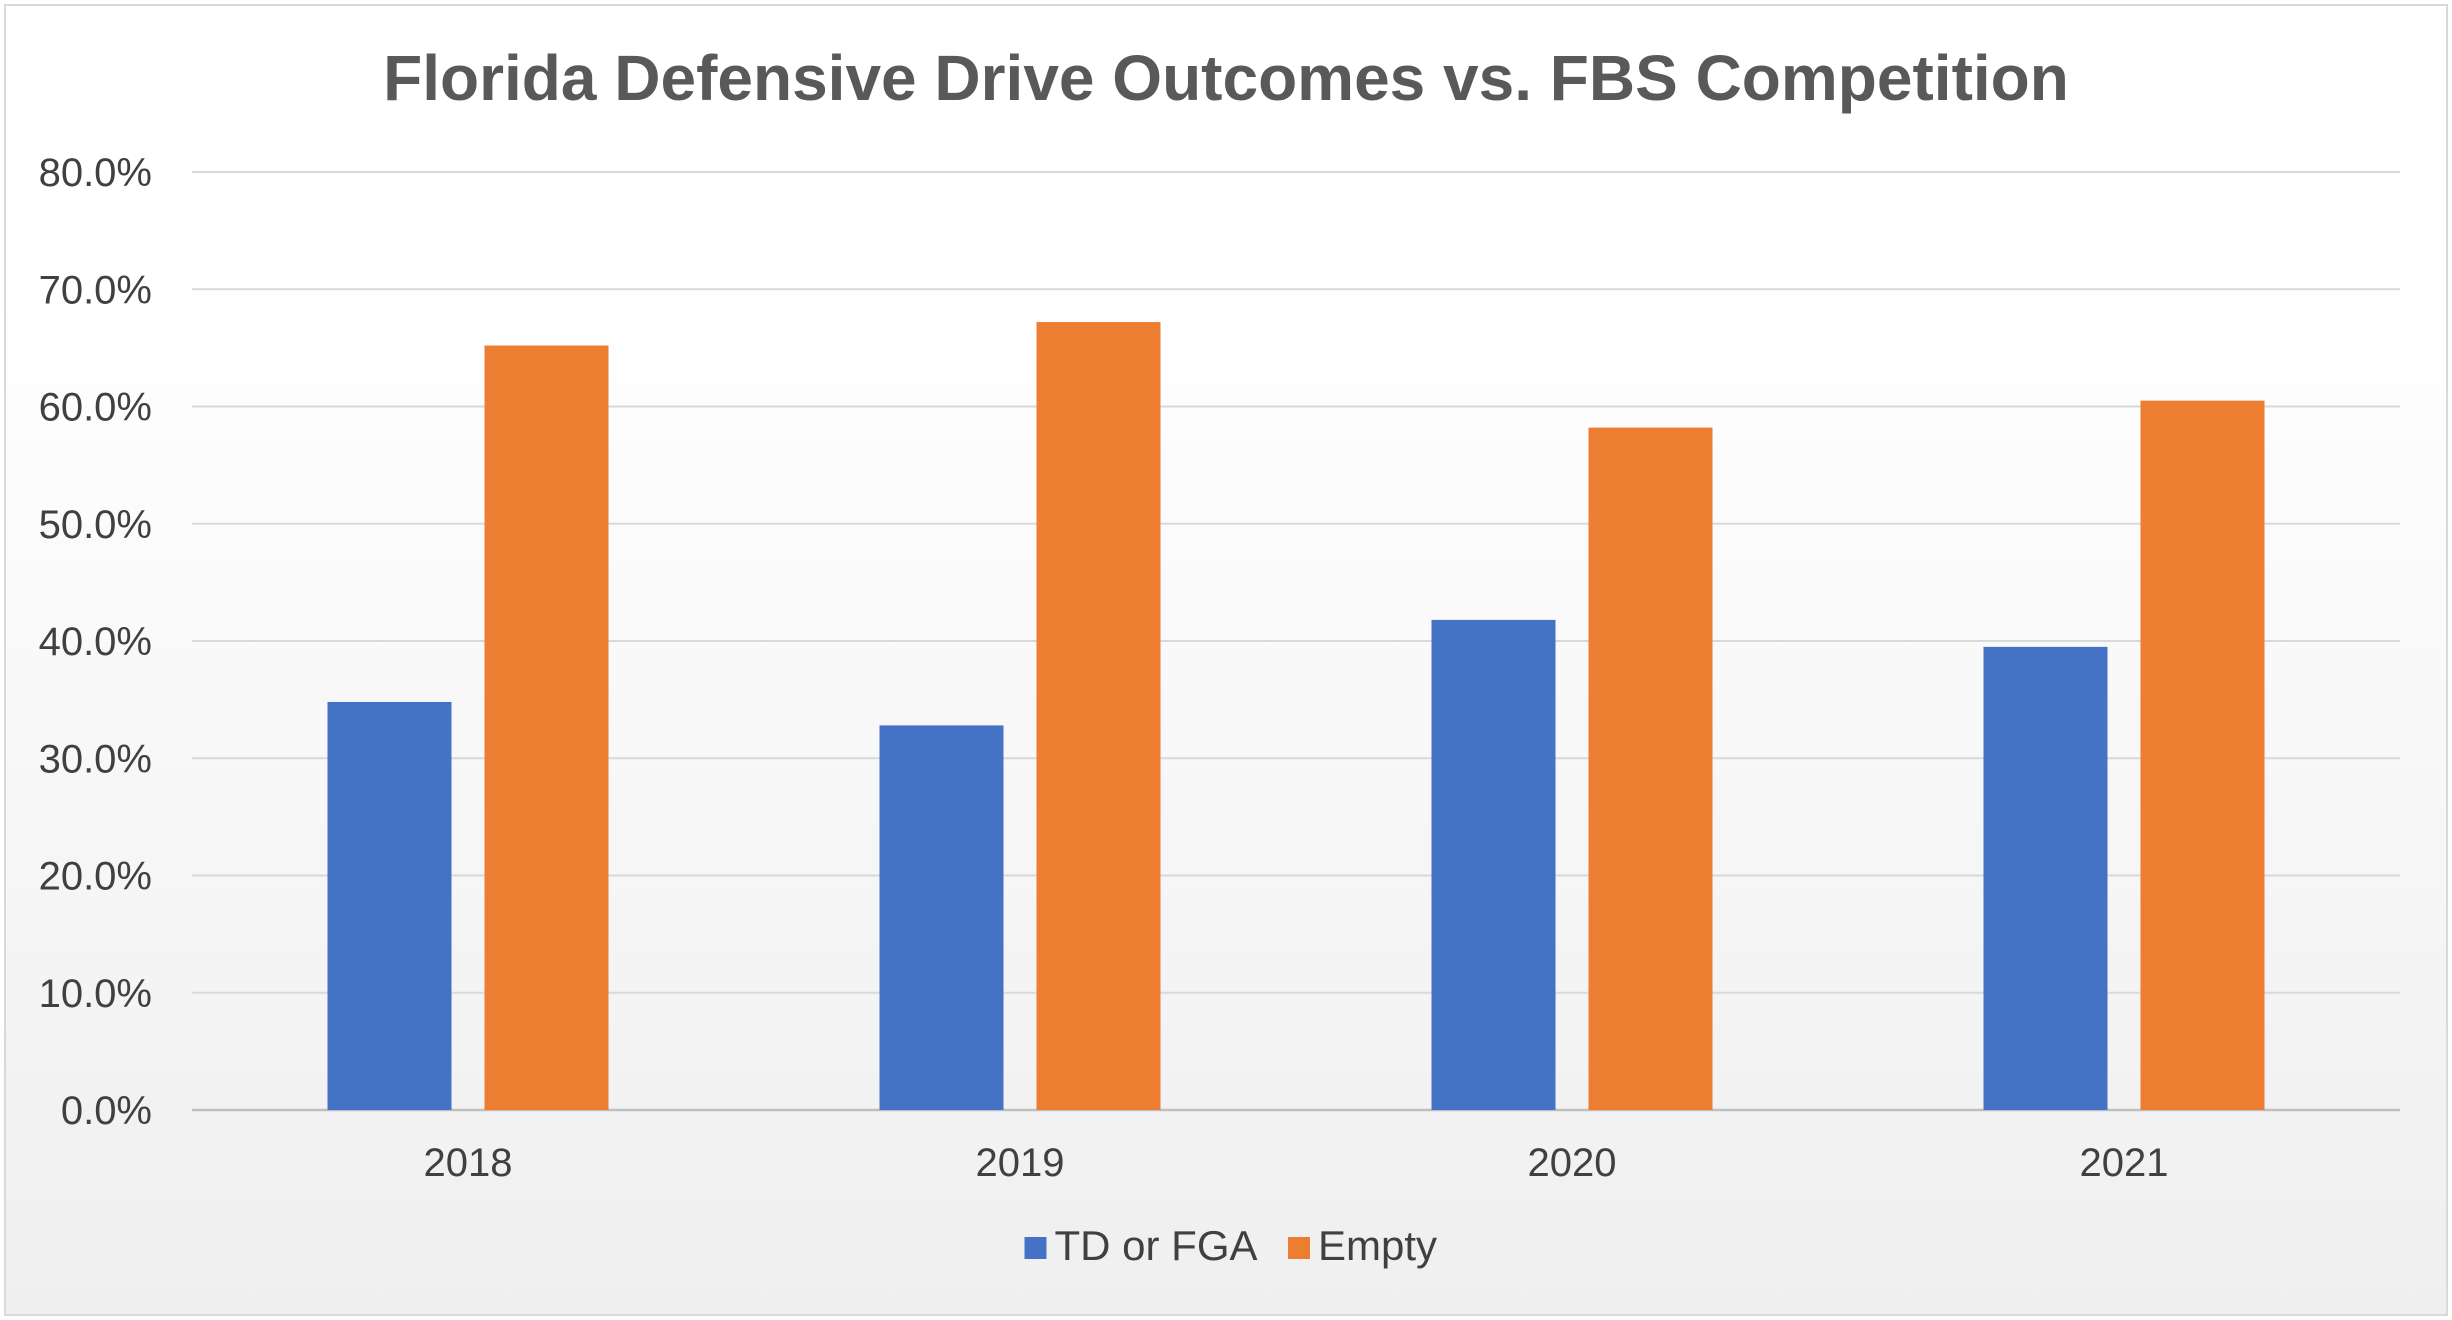  Describe the element at coordinates (1296, 1163) in the screenshot. I see `x-axis-ticks: 2018 2019 2020 2021` at that location.